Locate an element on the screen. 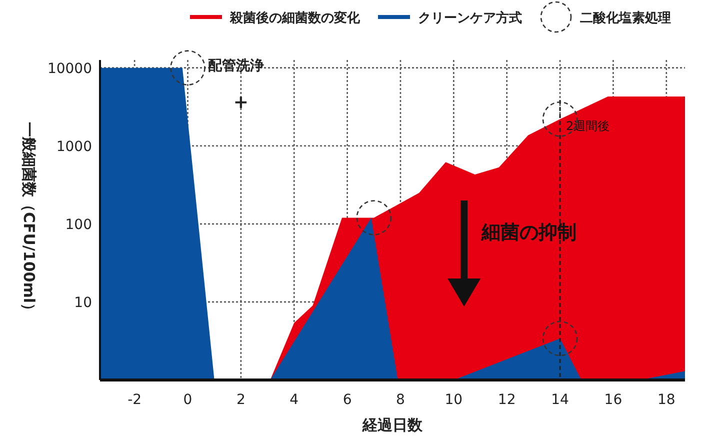  x-tick-label: 12 is located at coordinates (507, 400).